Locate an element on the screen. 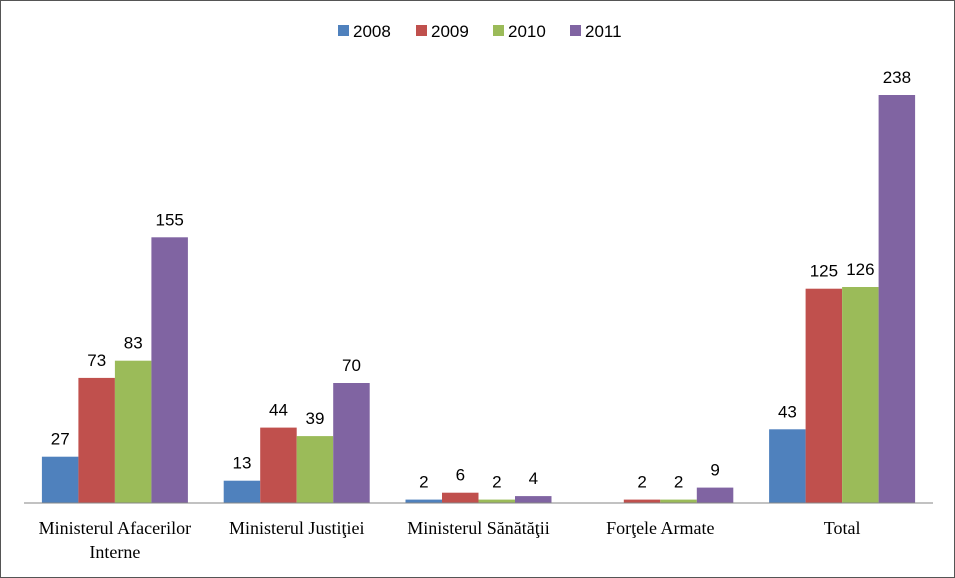 This screenshot has height=578, width=955. value-label-2009-cat-3: 2 is located at coordinates (641, 482).